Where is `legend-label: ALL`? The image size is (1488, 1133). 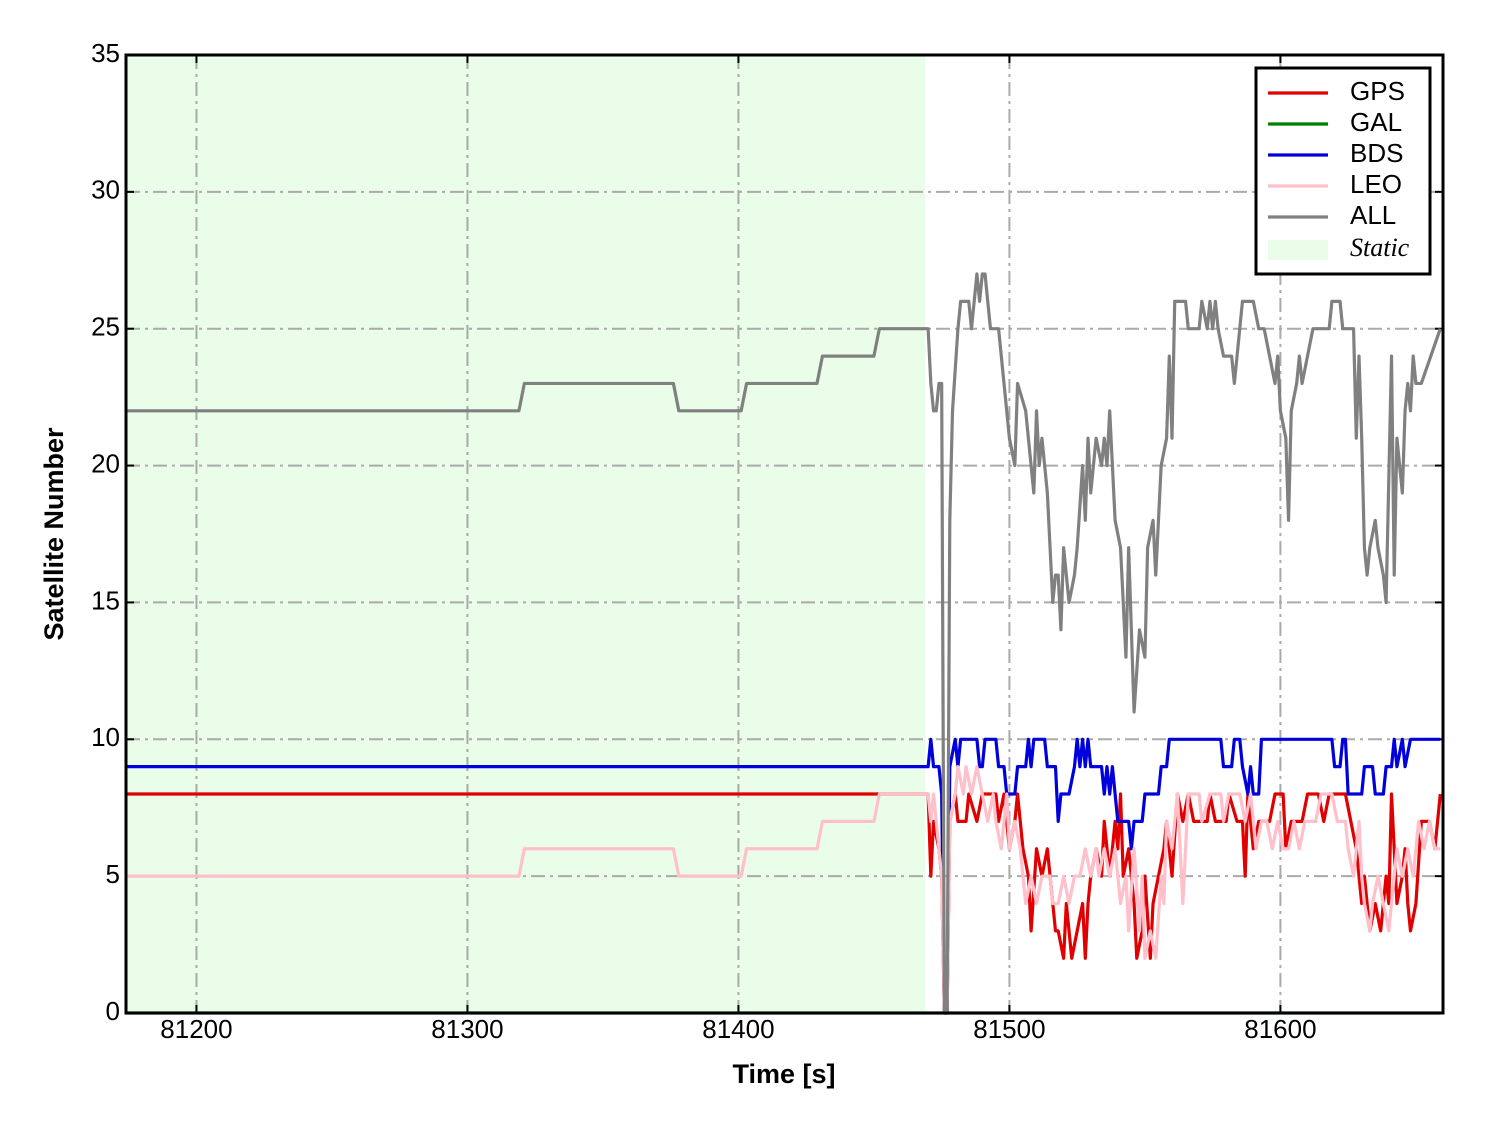
legend-label: ALL is located at coordinates (1373, 215).